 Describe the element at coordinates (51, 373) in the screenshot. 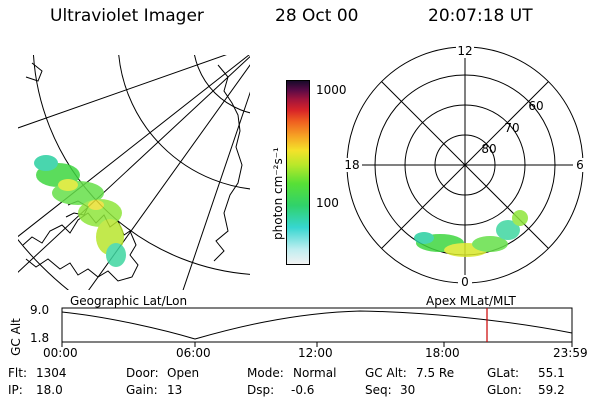

I see `flt-value: 1304` at that location.